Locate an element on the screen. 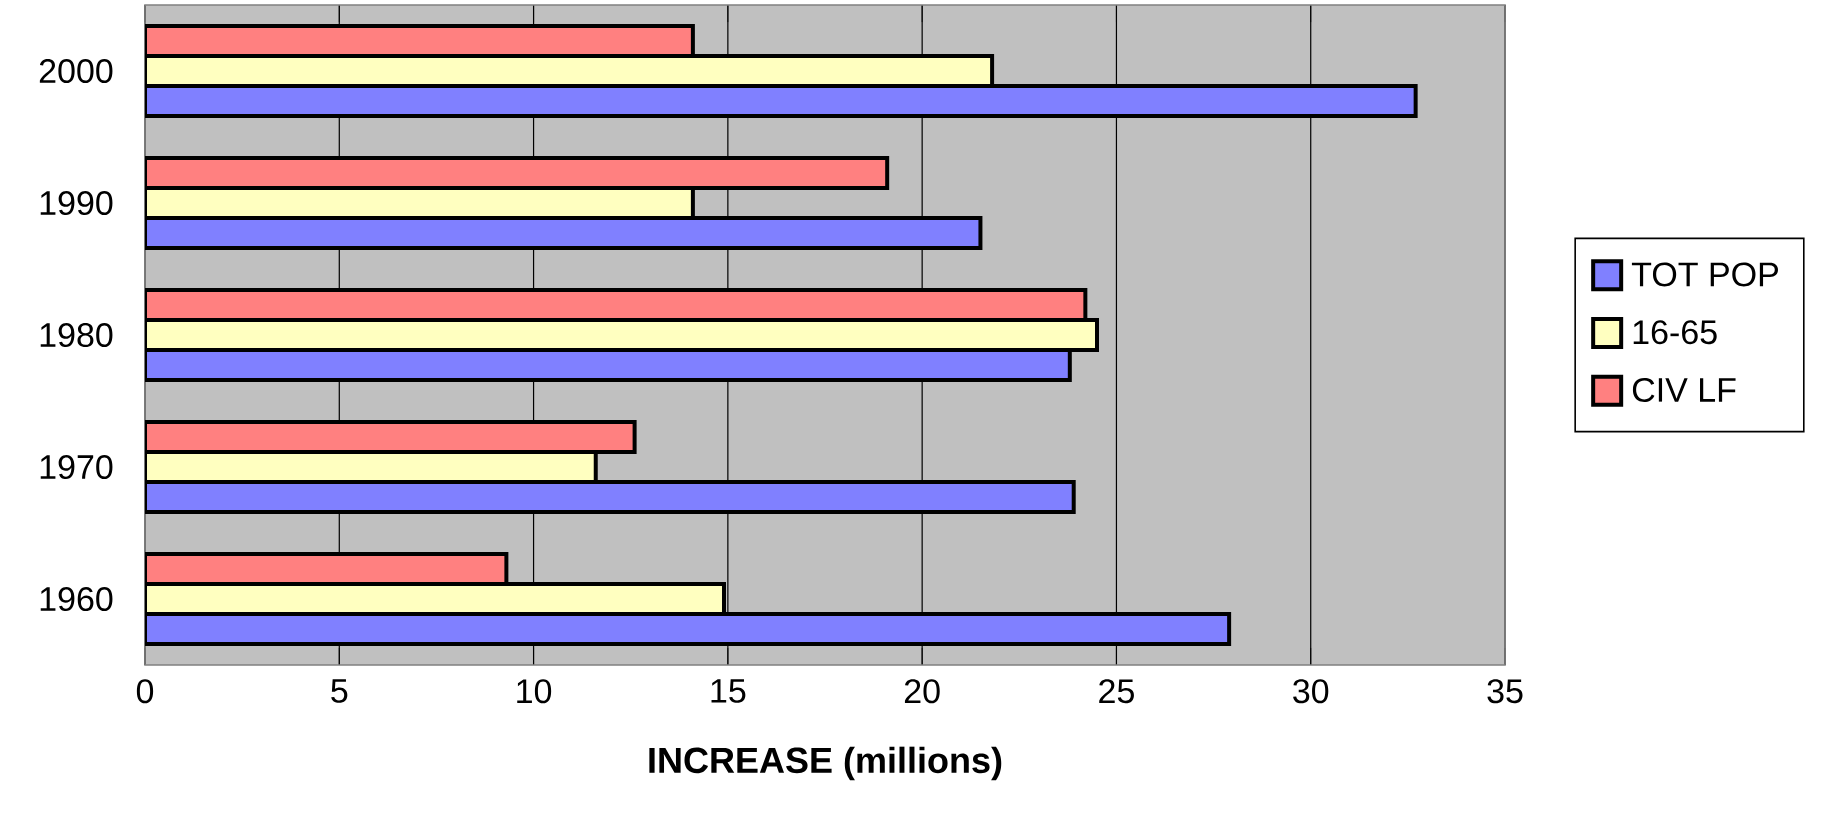 Image resolution: width=1839 pixels, height=828 pixels. y-tick-label: 1990 is located at coordinates (76, 203).